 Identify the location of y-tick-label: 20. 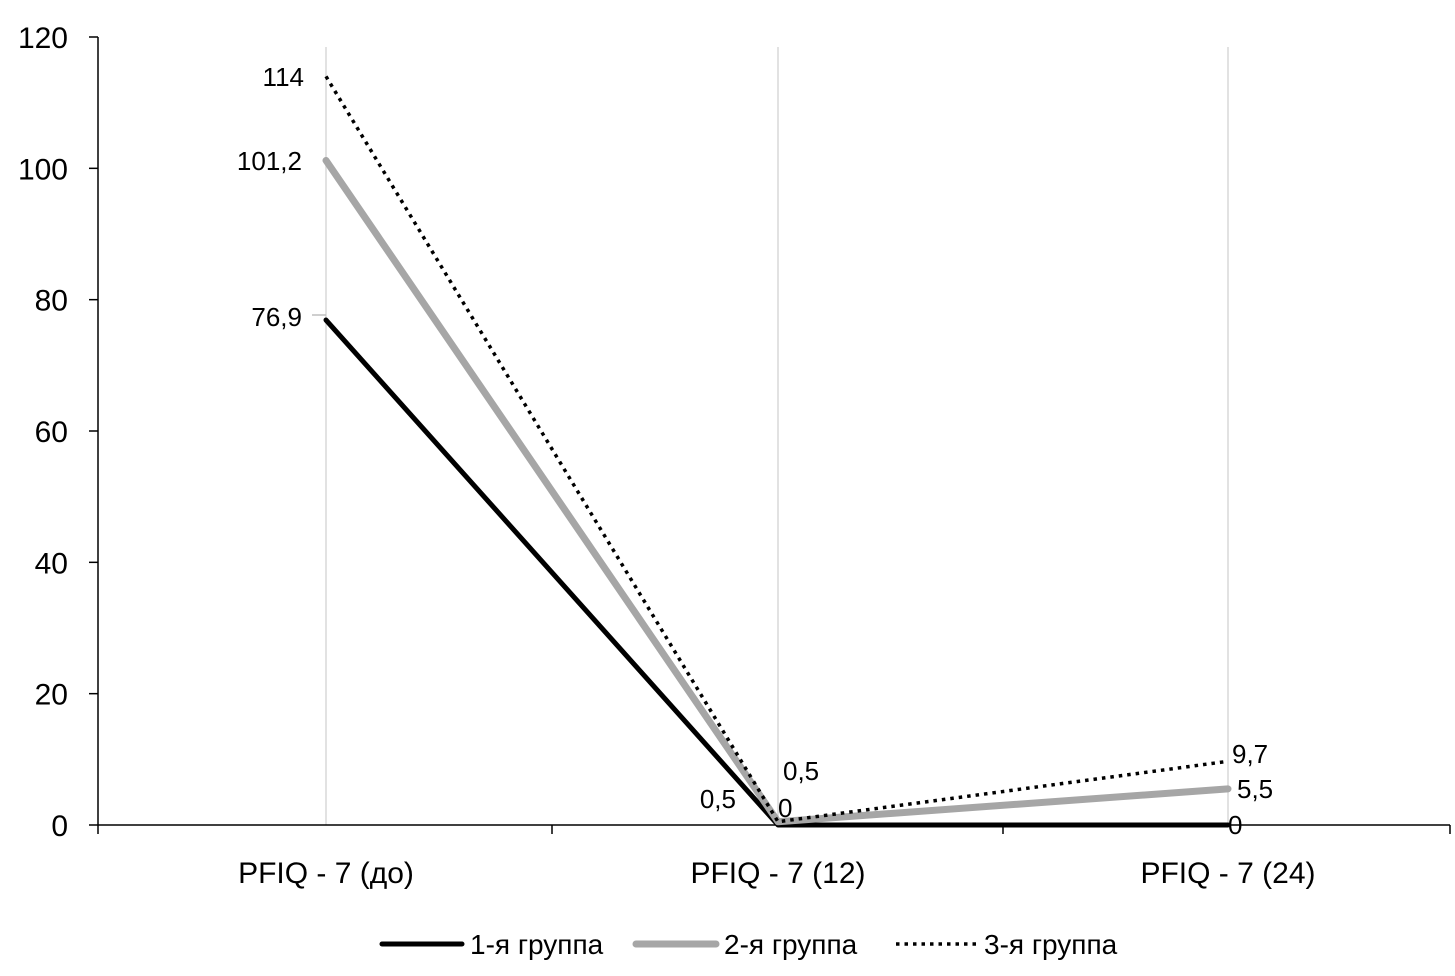
(51, 695).